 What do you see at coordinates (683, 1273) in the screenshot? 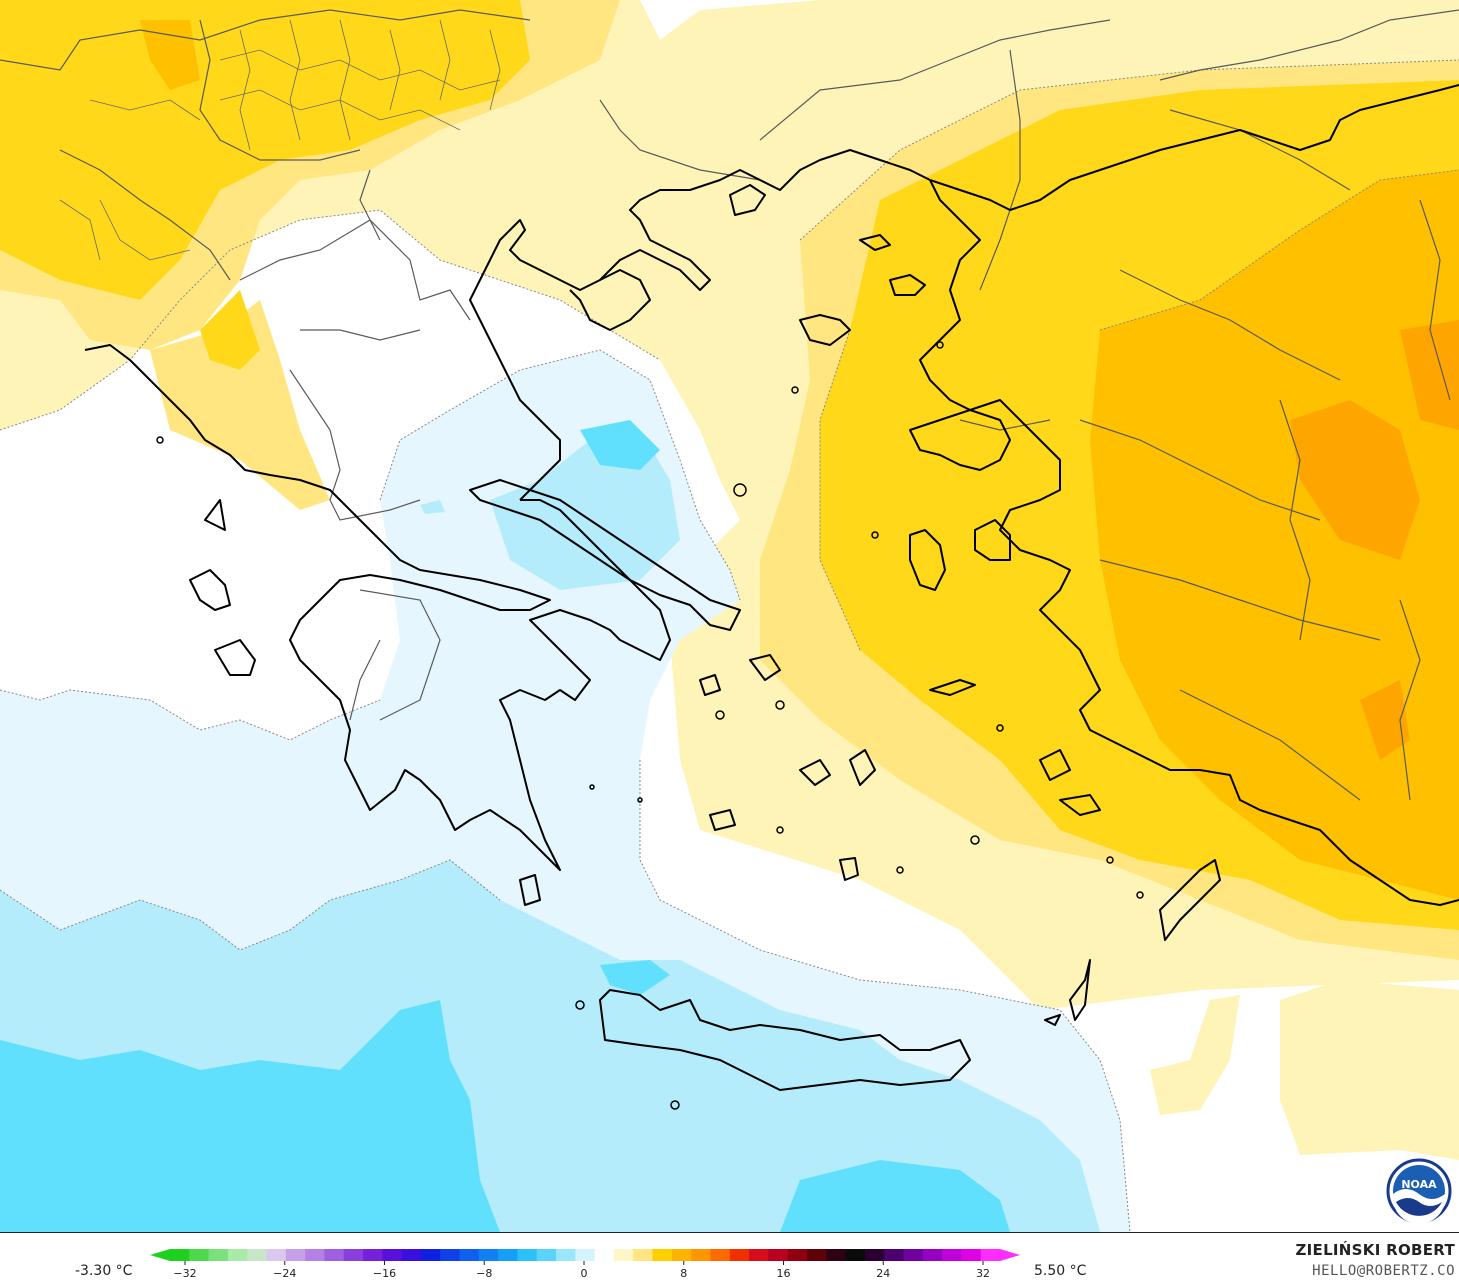
I see `colorbar-tick-label: 8` at bounding box center [683, 1273].